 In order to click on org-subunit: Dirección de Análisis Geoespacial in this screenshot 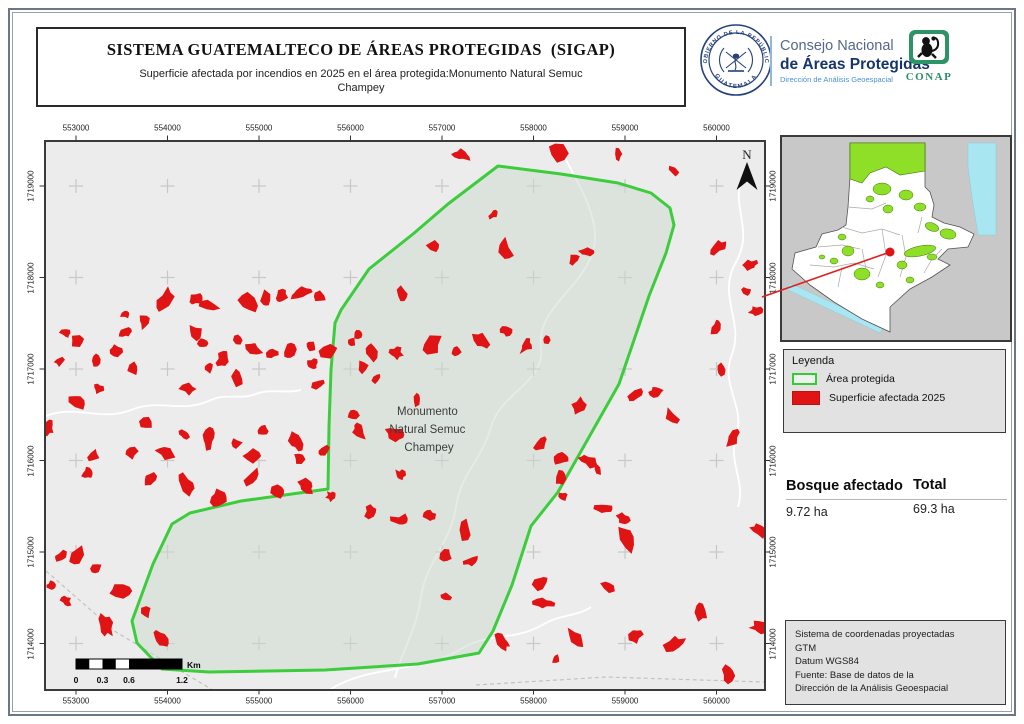, I will do `click(836, 79)`.